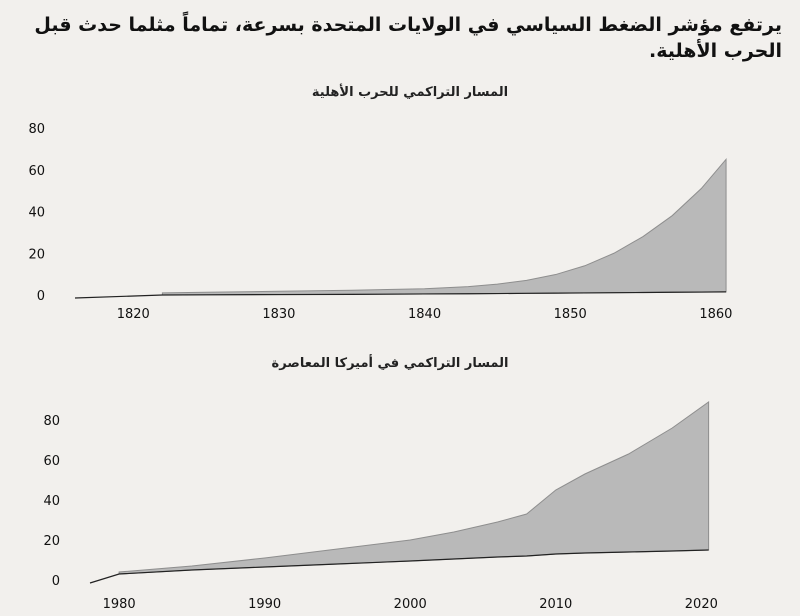  Describe the element at coordinates (410, 92) in the screenshot. I see `chart-title-civil-war: المسار التراكمي للحرب الأهلية` at that location.